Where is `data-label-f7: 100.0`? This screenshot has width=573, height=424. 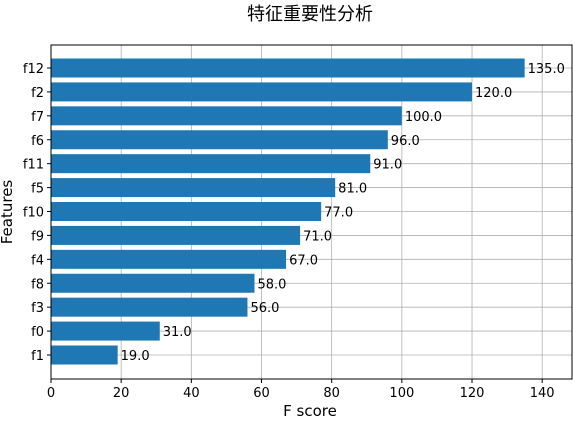
data-label-f7: 100.0 is located at coordinates (423, 117).